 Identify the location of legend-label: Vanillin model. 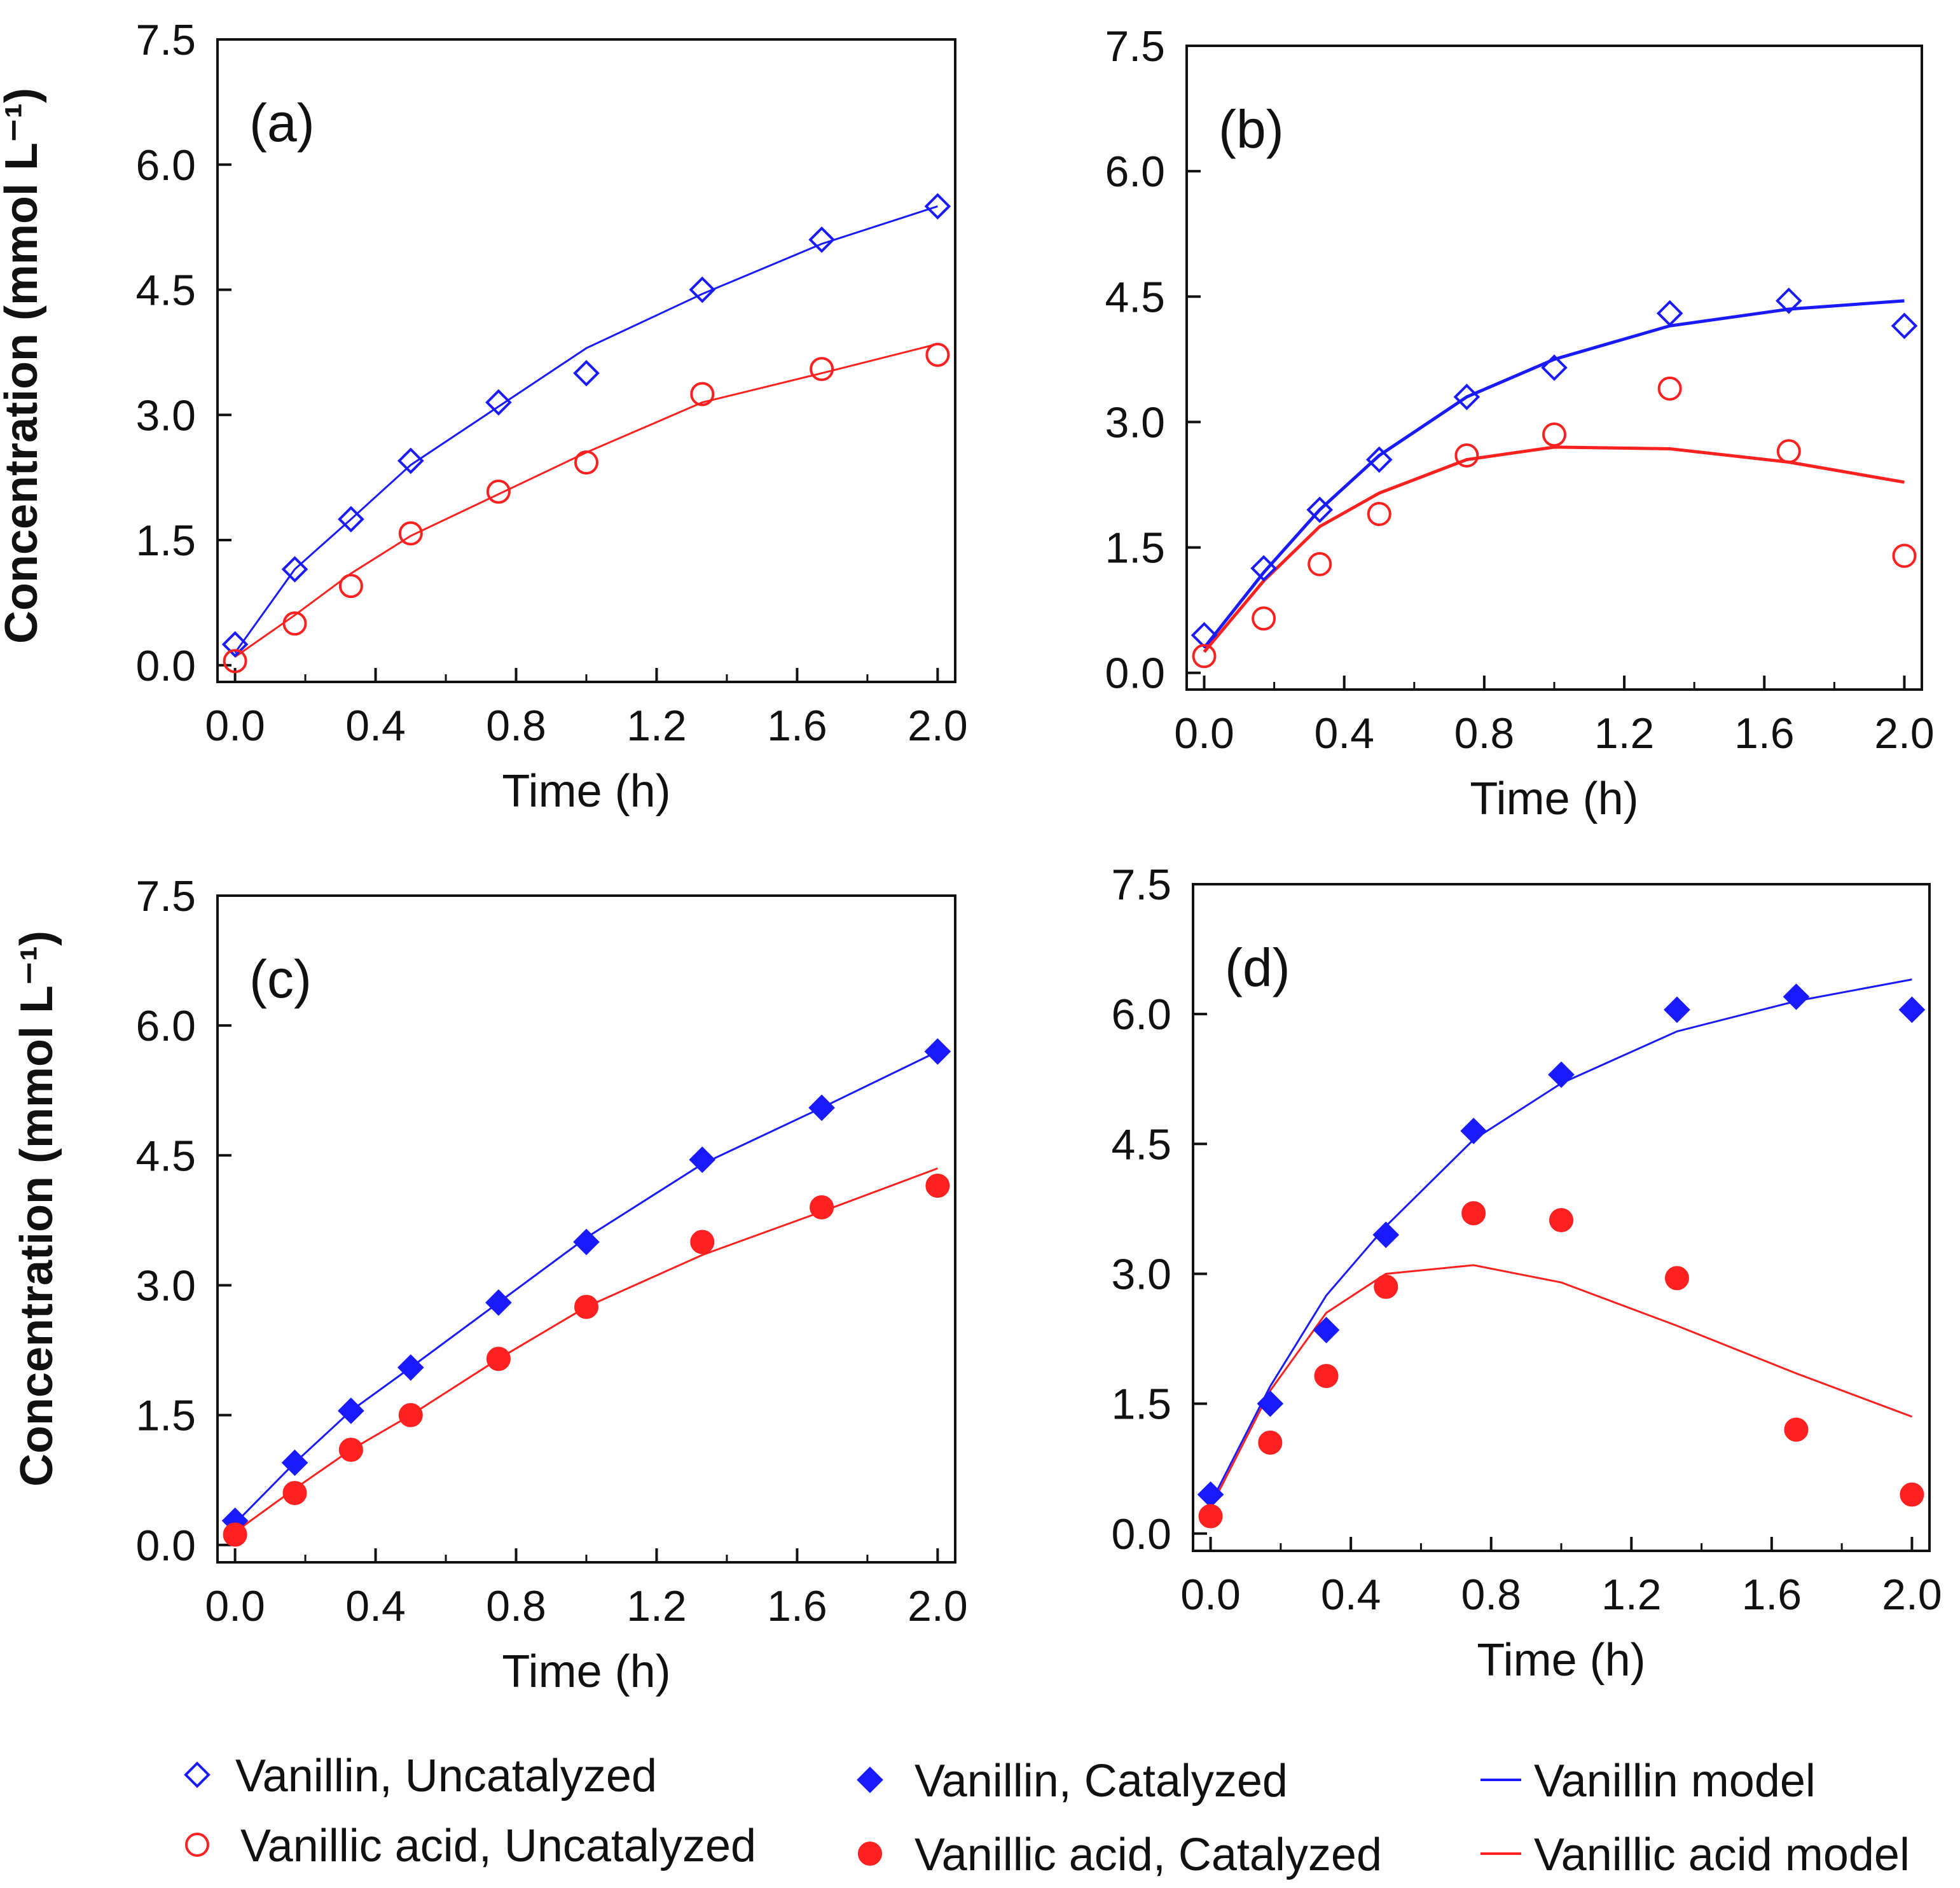
(1675, 1781).